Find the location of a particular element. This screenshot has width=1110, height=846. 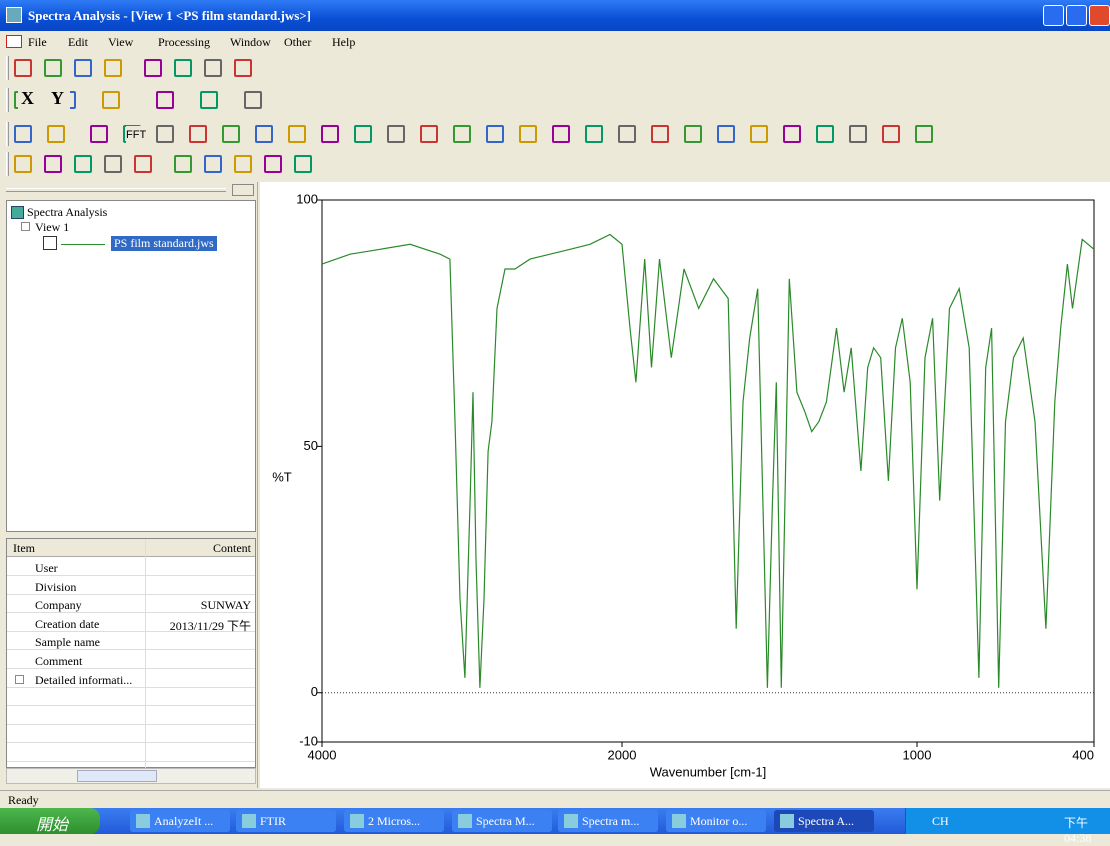

menu-item: Processing is located at coordinates (184, 42).